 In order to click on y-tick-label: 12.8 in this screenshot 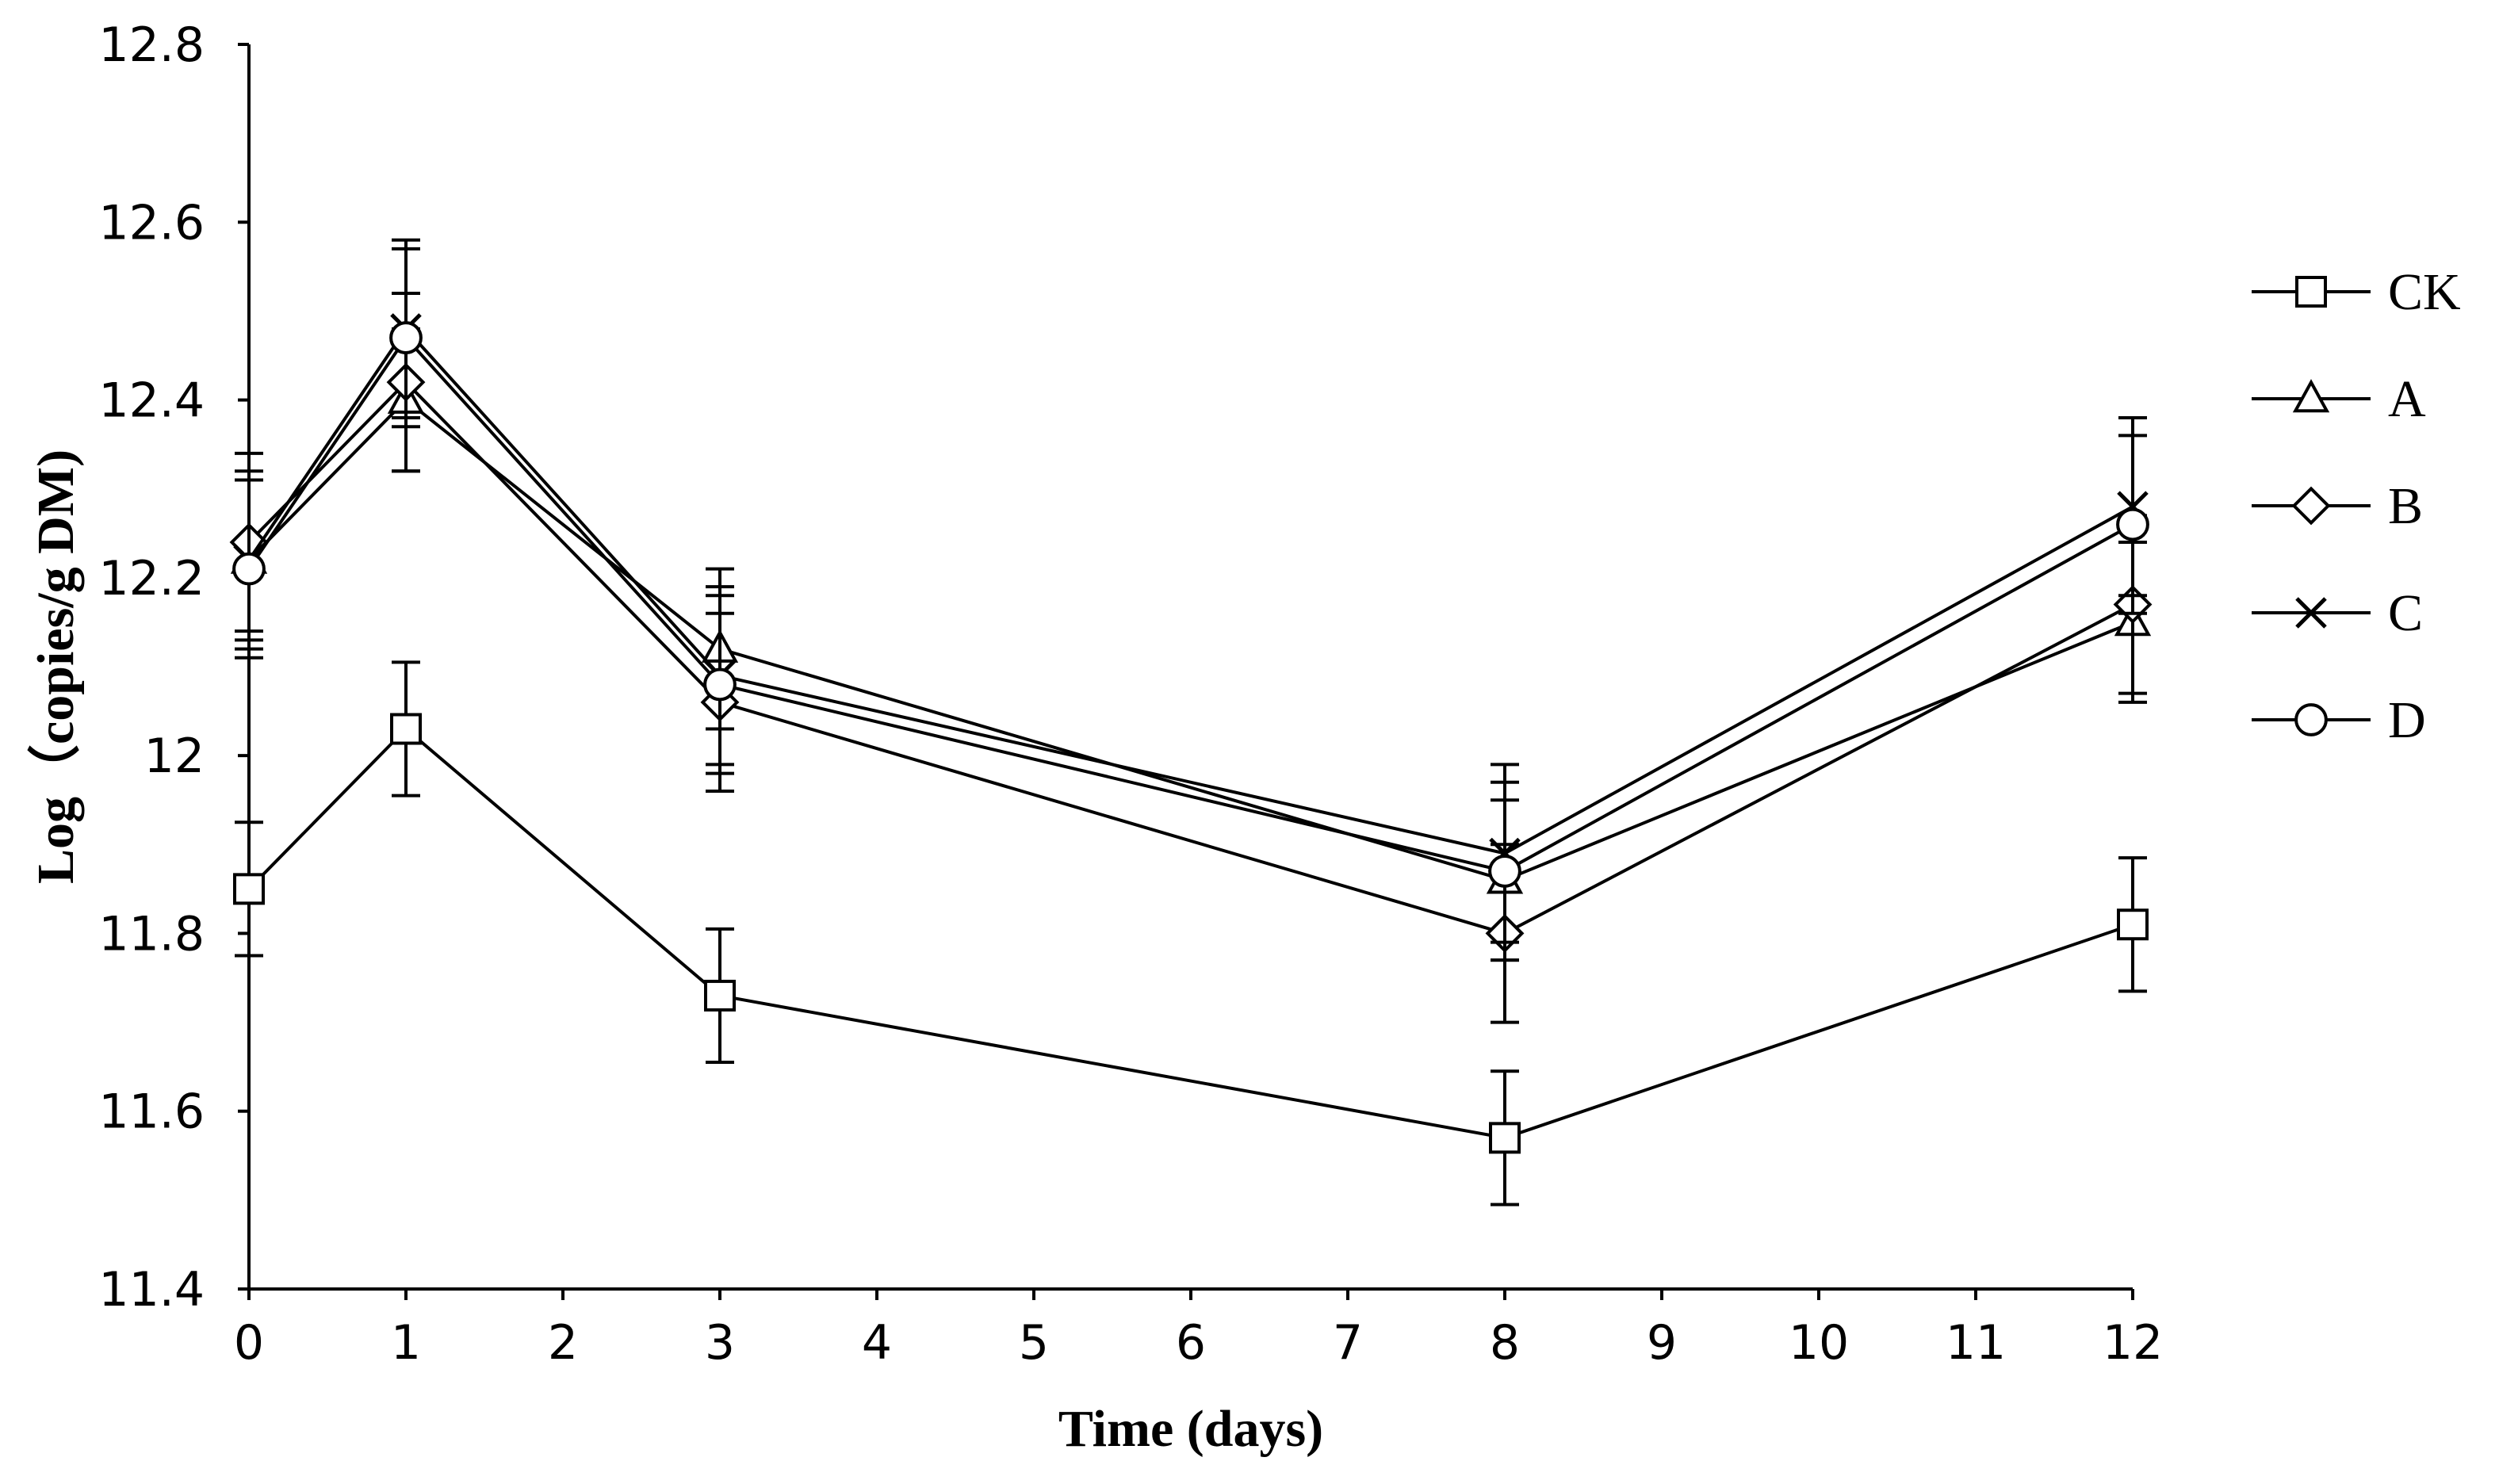, I will do `click(151, 45)`.